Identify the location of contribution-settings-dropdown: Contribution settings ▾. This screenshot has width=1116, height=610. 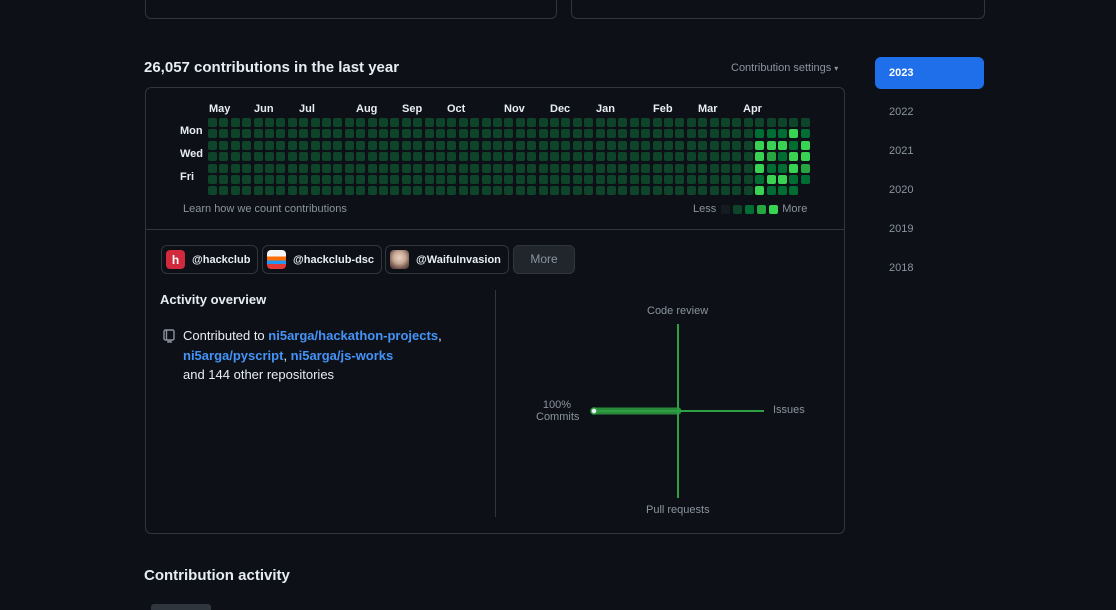
(784, 68).